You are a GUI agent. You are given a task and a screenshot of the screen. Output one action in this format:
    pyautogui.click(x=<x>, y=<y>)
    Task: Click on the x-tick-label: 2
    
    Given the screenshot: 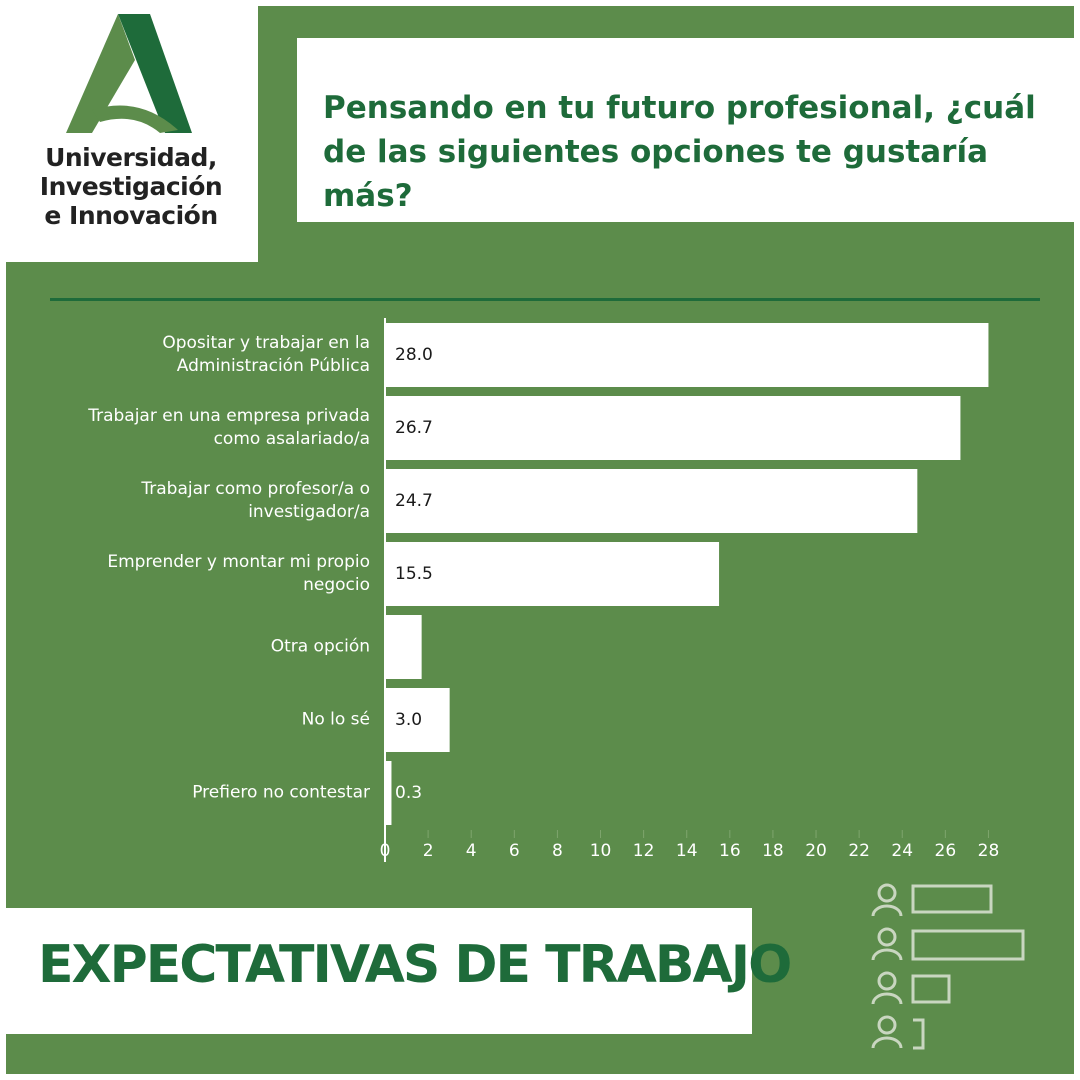 What is the action you would take?
    pyautogui.click(x=428, y=851)
    